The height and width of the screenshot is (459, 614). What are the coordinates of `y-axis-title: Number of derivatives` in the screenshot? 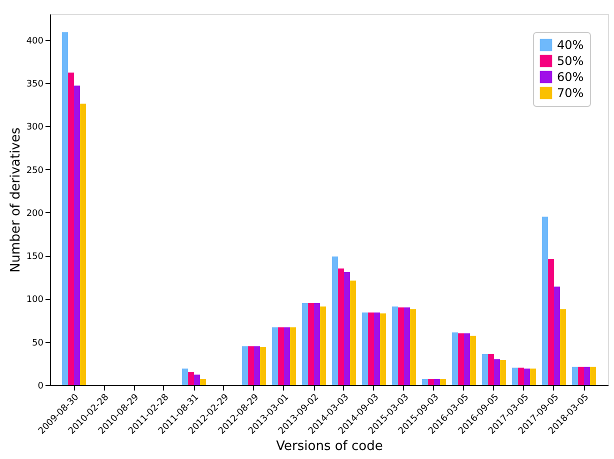 It's located at (16, 200).